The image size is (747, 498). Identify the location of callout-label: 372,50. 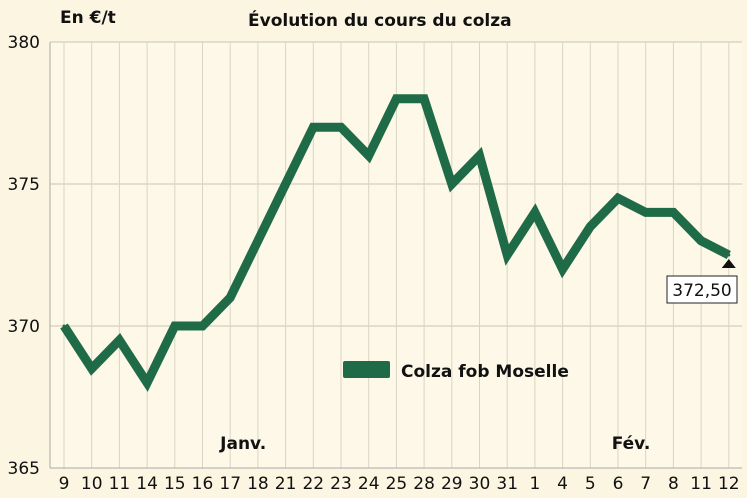
(701, 291).